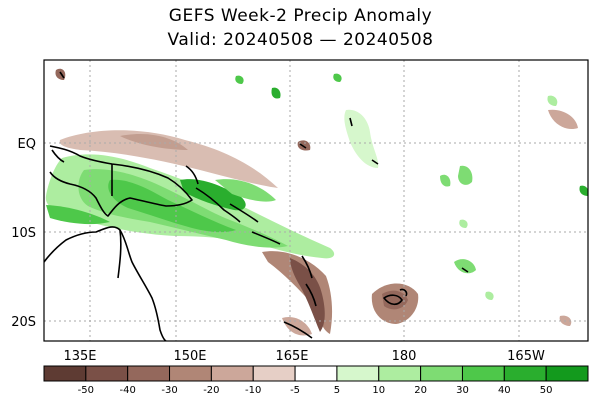 This screenshot has width=601, height=403. I want to click on colorbar-label: -20, so click(211, 390).